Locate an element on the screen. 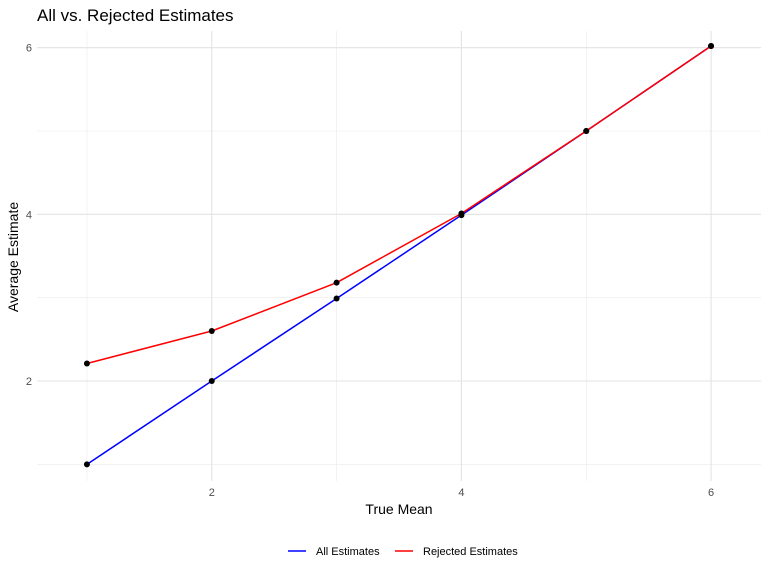  x-axis-label: True Mean is located at coordinates (398, 509).